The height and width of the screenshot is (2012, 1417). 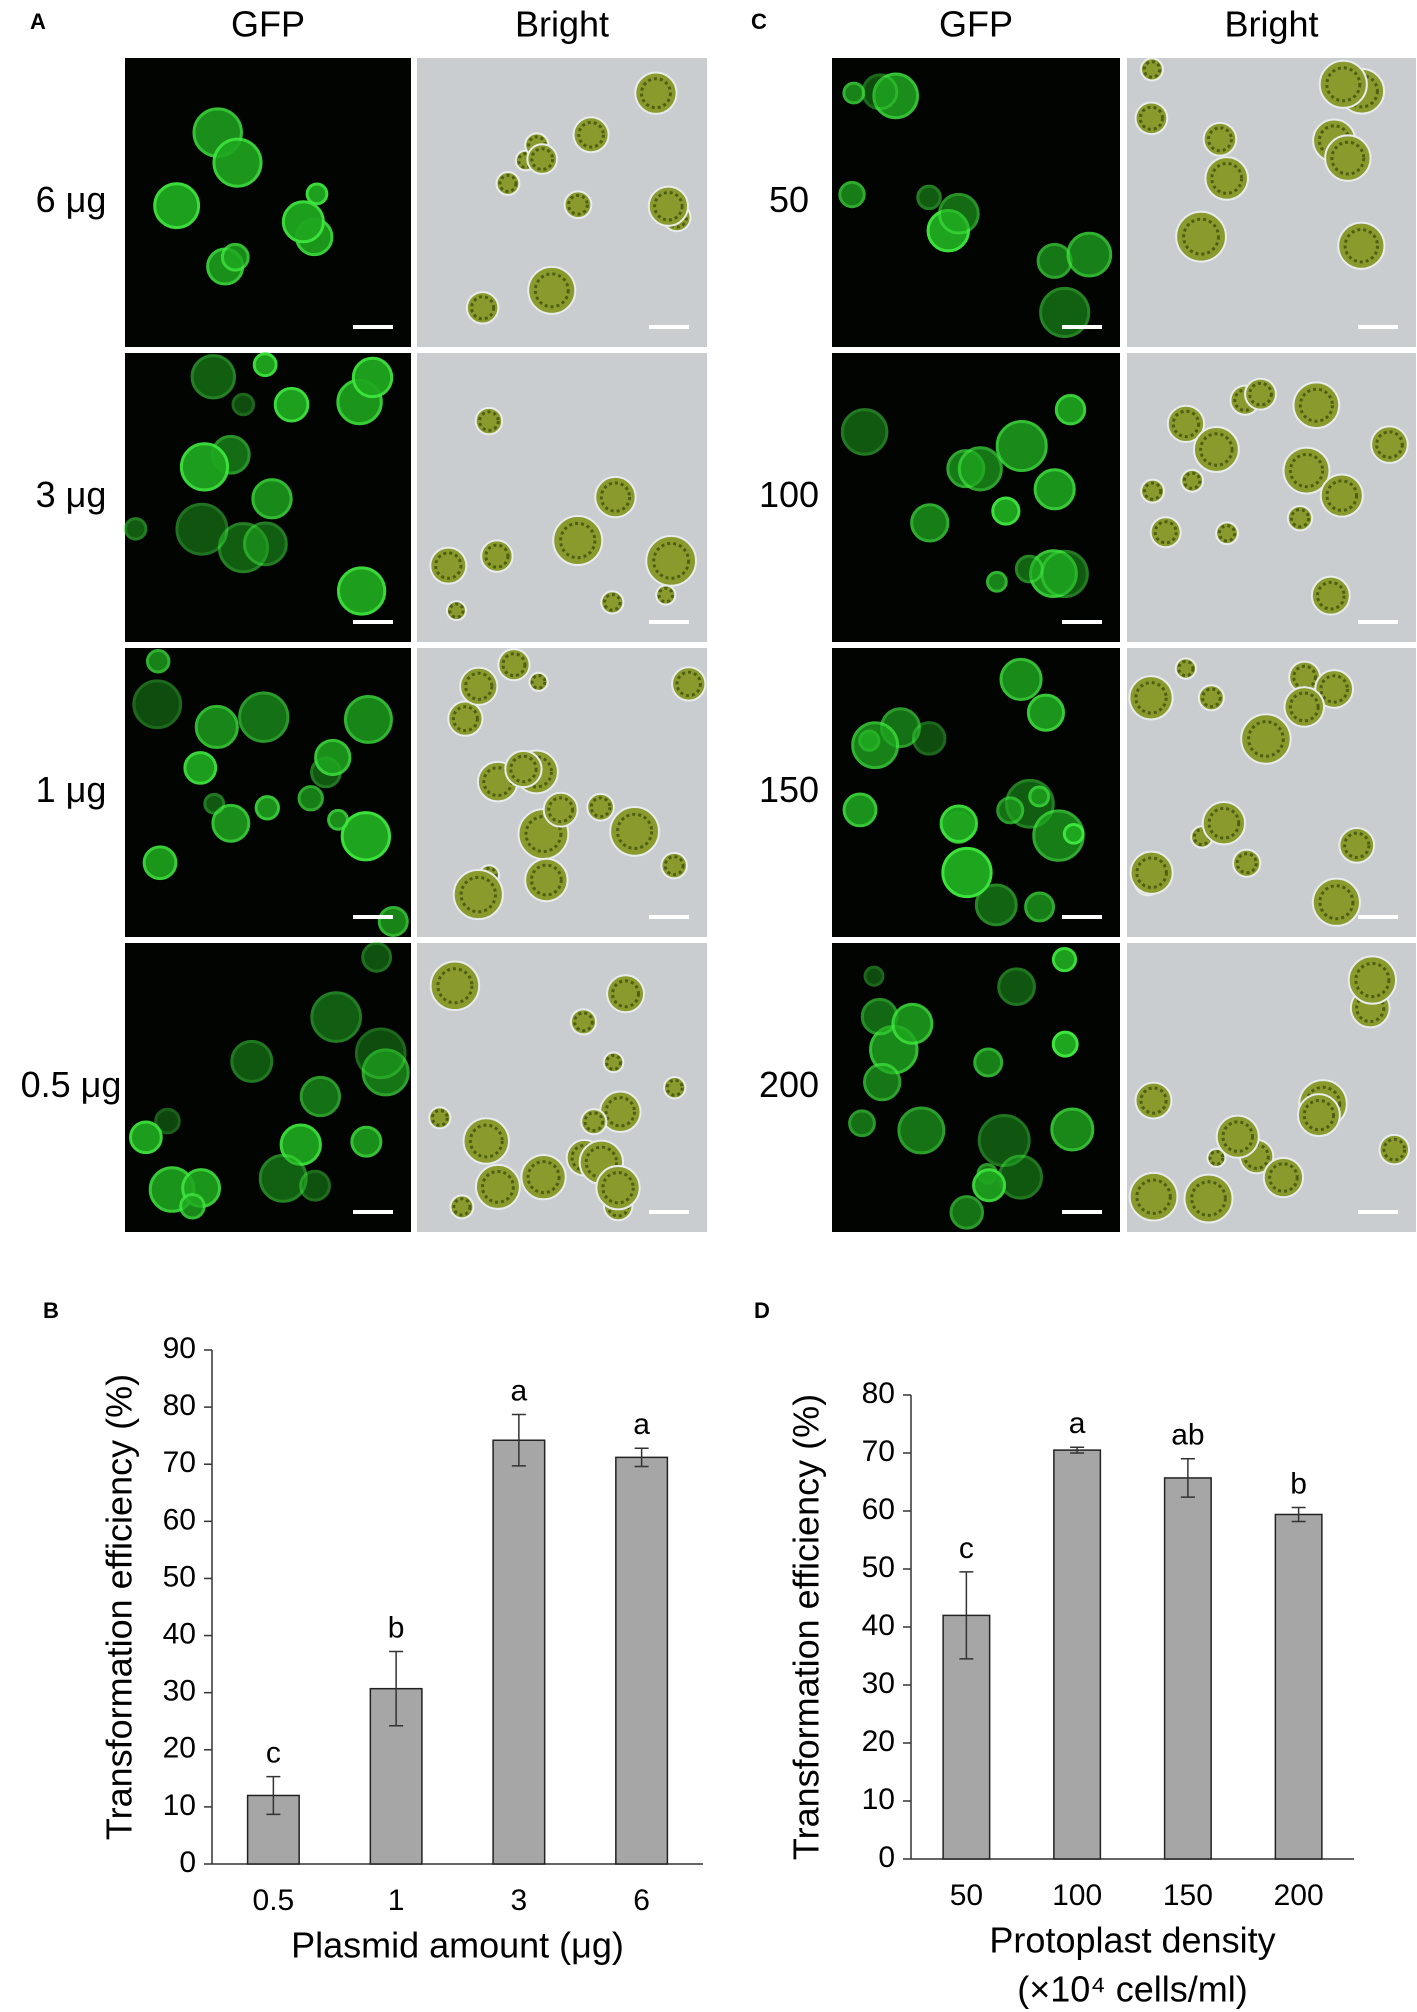 What do you see at coordinates (396, 1900) in the screenshot?
I see `x-tick-label: 1` at bounding box center [396, 1900].